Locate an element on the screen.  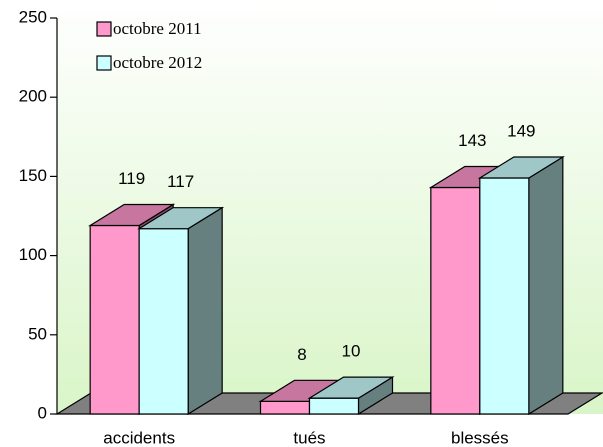
data-label: 119 is located at coordinates (131, 178).